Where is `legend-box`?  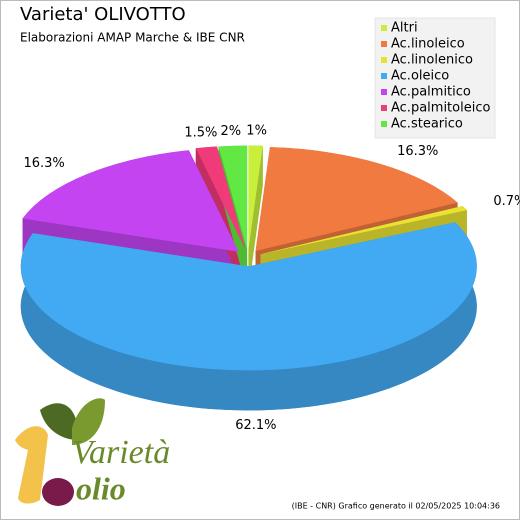
legend-box is located at coordinates (435, 78).